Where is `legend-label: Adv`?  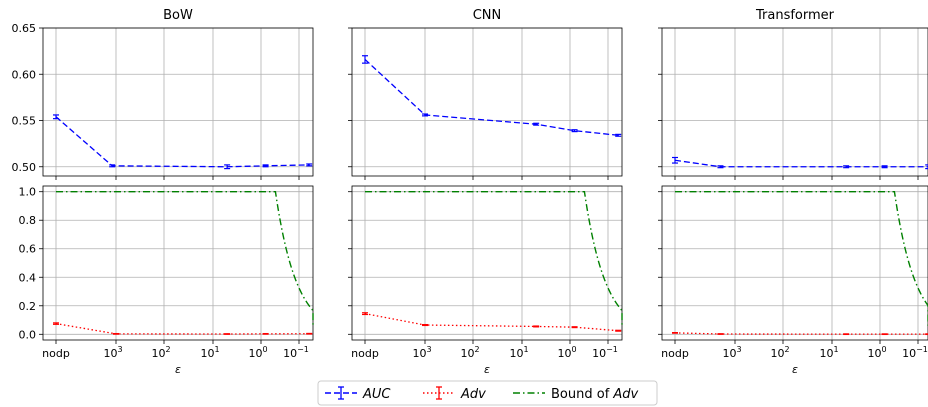
legend-label: Adv is located at coordinates (473, 394).